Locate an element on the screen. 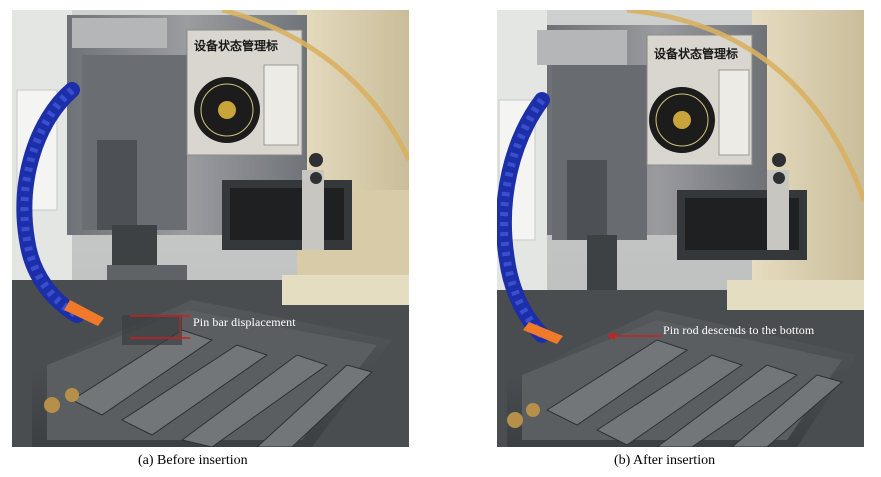  caption-after-insertion: (b) After insertion is located at coordinates (665, 460).